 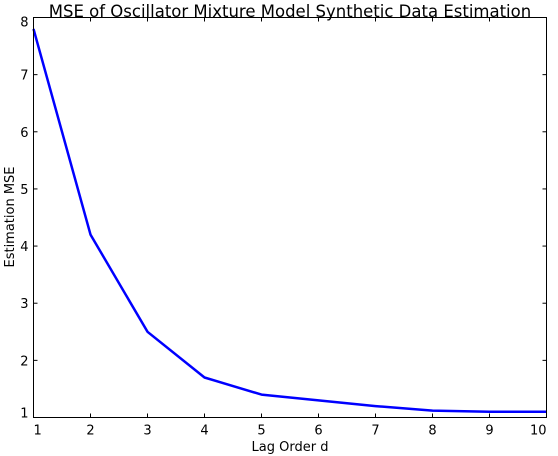 What do you see at coordinates (24, 190) in the screenshot?
I see `y-tick-label: 5` at bounding box center [24, 190].